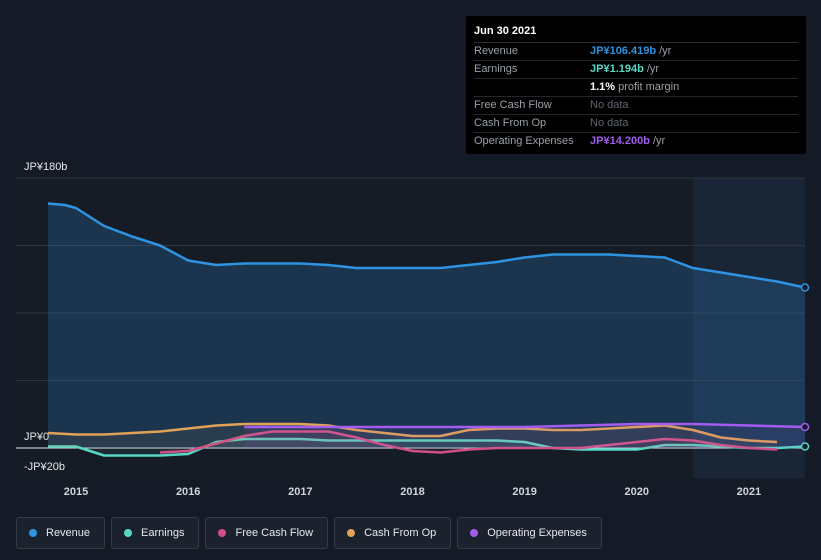  What do you see at coordinates (45, 167) in the screenshot?
I see `y-axis-label: JP¥180b` at bounding box center [45, 167].